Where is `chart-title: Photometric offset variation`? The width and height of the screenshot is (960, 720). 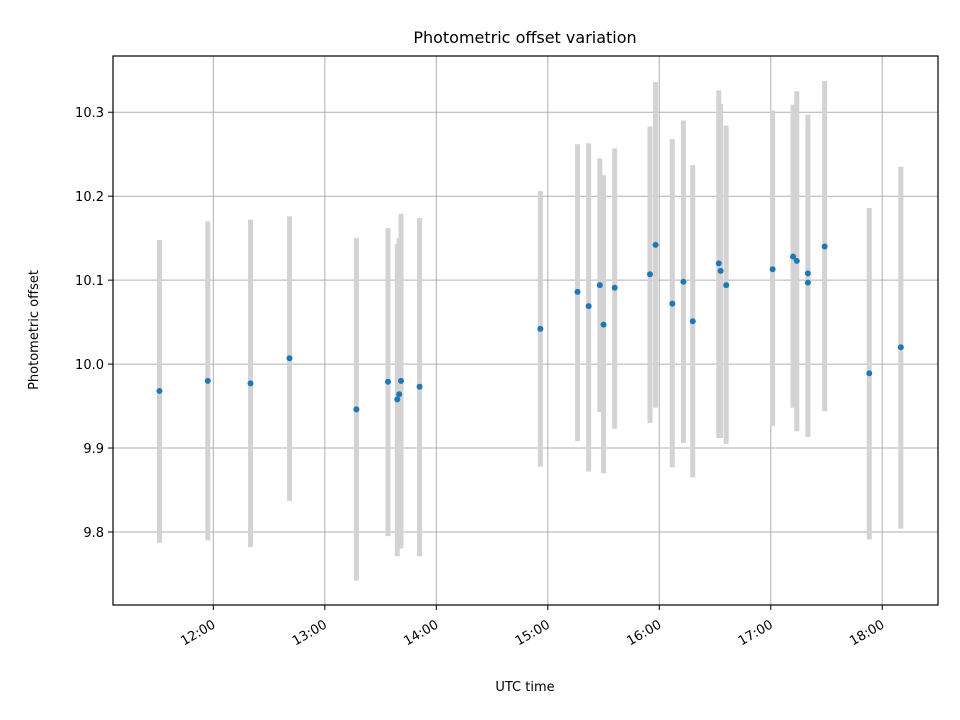 chart-title: Photometric offset variation is located at coordinates (524, 37).